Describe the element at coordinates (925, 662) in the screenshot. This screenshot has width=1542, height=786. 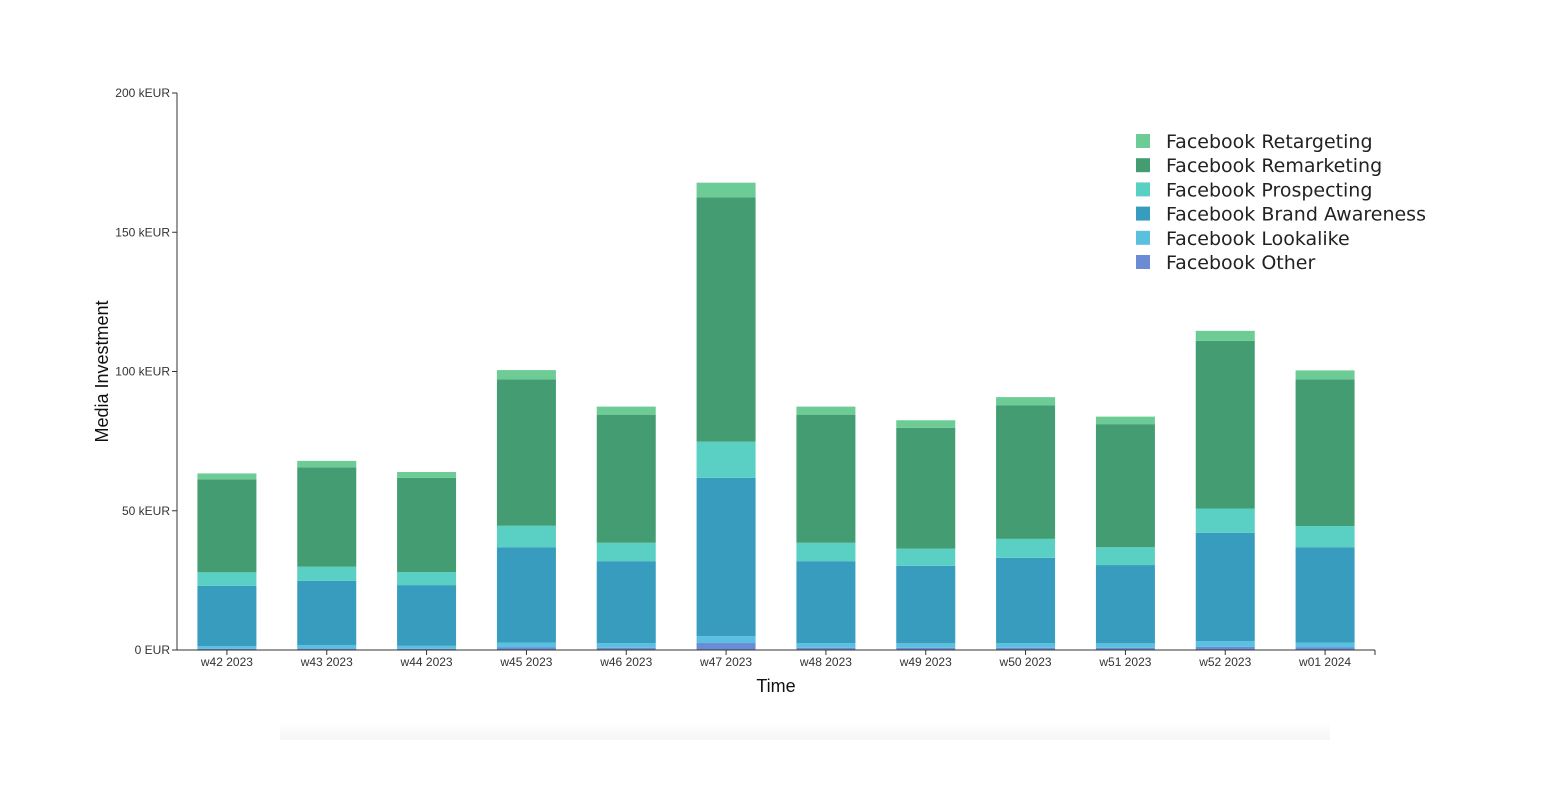
I see `x-tick-label: w49 2023` at that location.